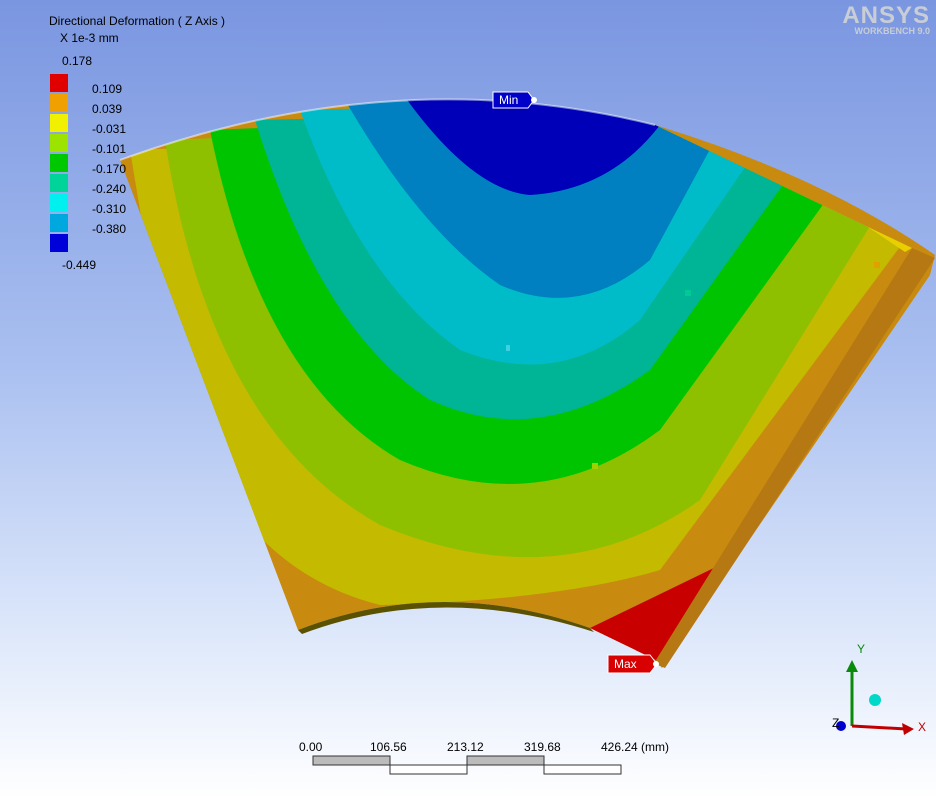  What do you see at coordinates (465, 747) in the screenshot?
I see `scale-tick-label: 213.12` at bounding box center [465, 747].